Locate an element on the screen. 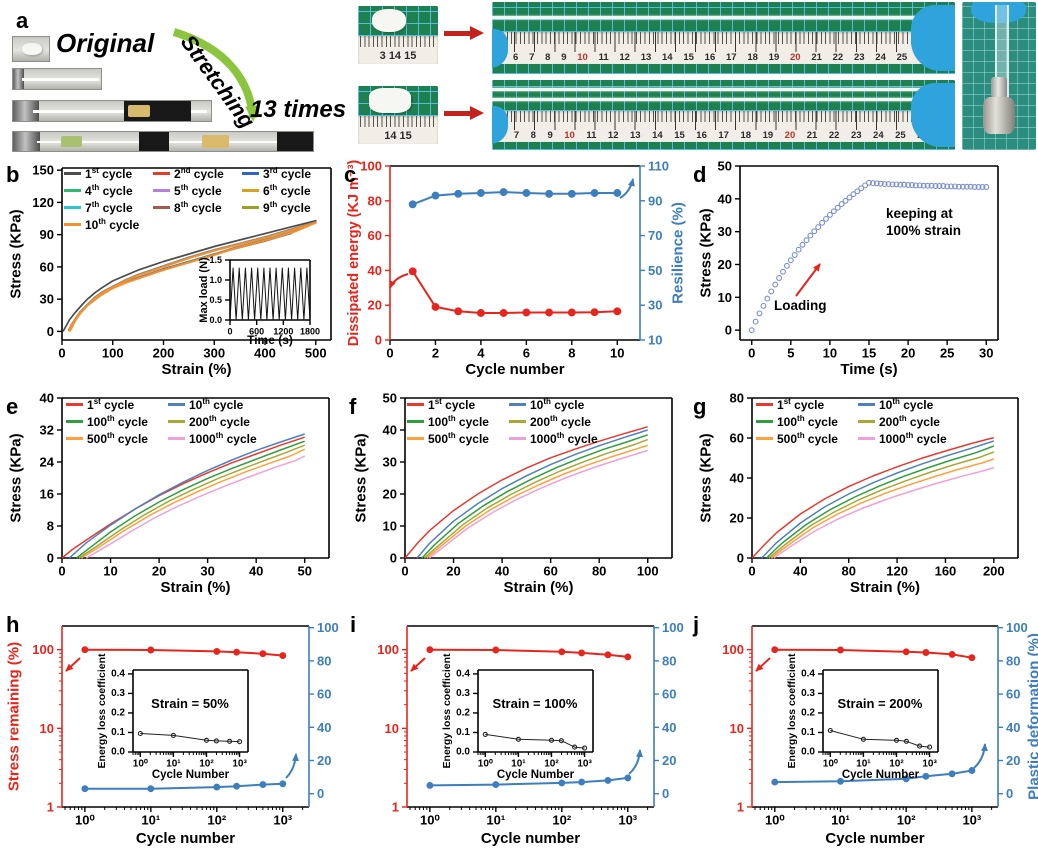 The height and width of the screenshot is (853, 1038). svg-text: Strain (%) is located at coordinates (538, 587).